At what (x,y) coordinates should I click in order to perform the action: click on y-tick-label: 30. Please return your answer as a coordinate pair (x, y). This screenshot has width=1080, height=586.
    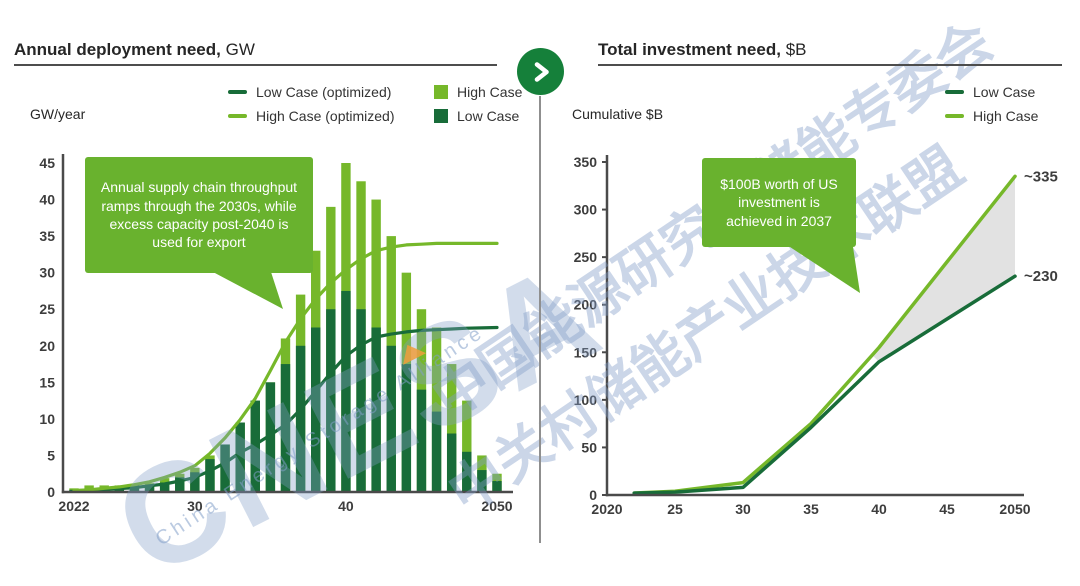
    Looking at the image, I should click on (47, 273).